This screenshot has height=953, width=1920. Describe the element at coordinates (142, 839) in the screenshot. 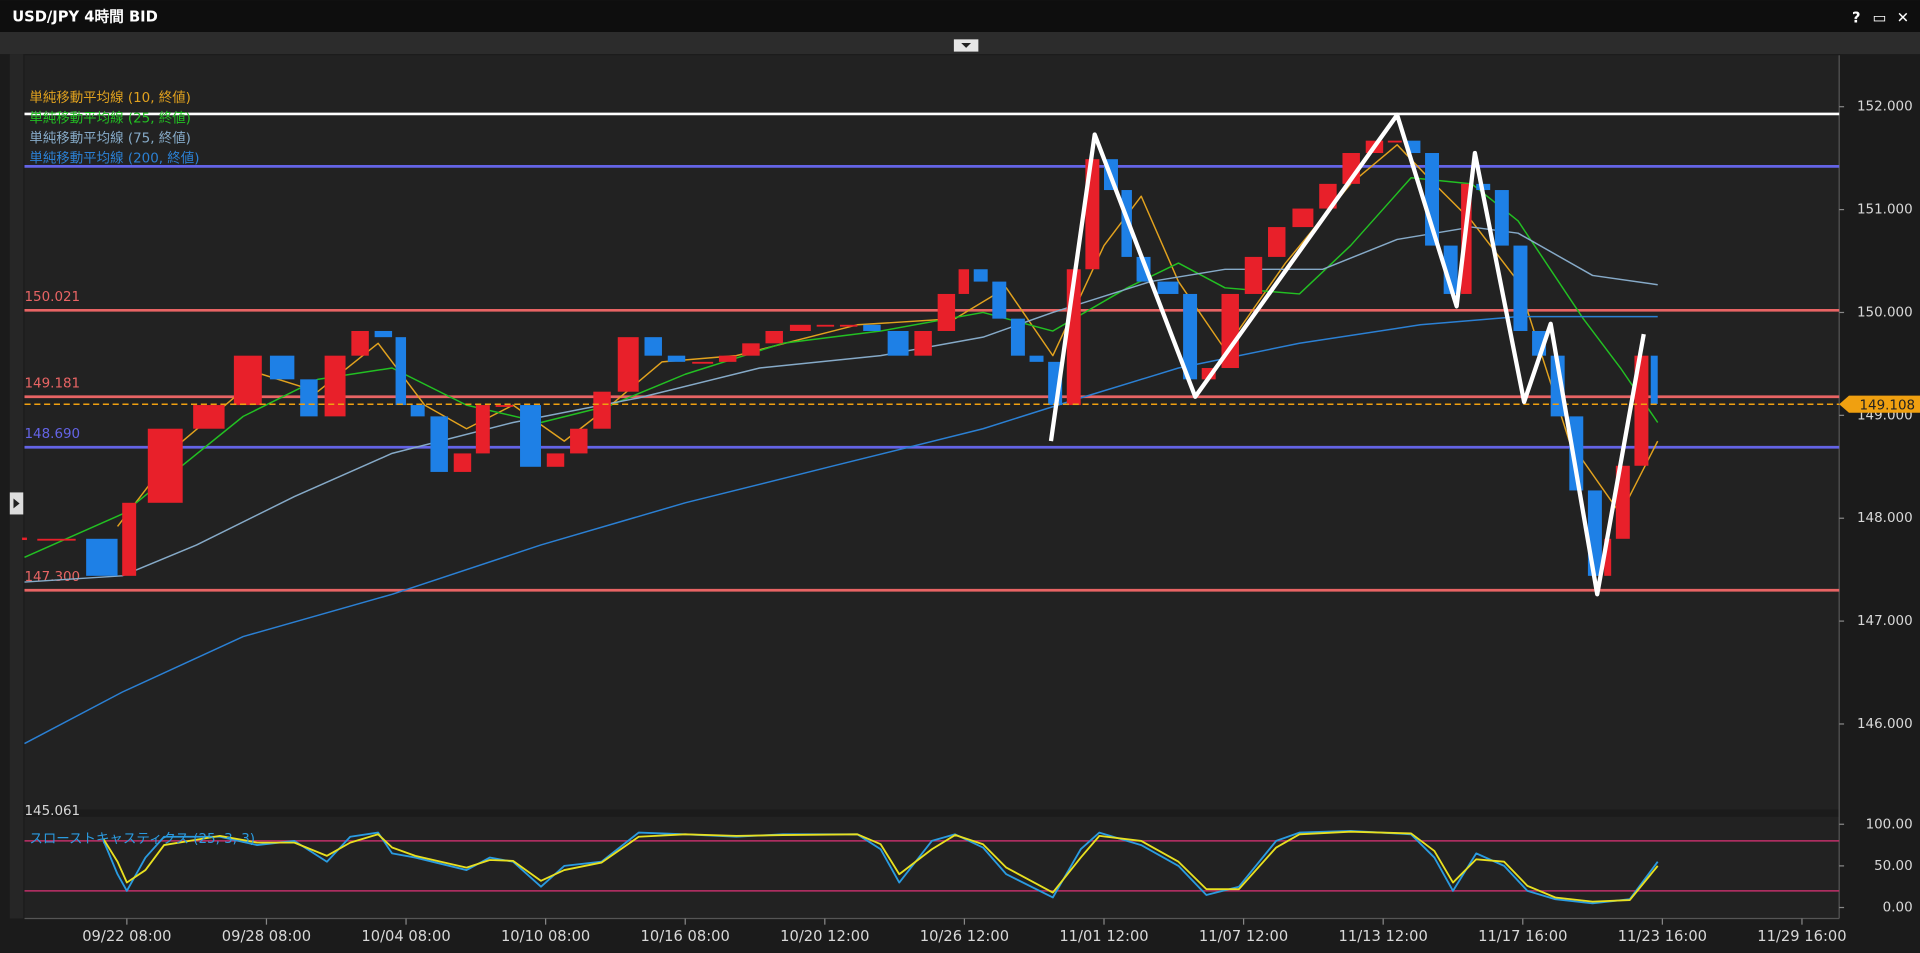

I see `panel-title: スローストキャスティクス (25, 3, 3)` at that location.